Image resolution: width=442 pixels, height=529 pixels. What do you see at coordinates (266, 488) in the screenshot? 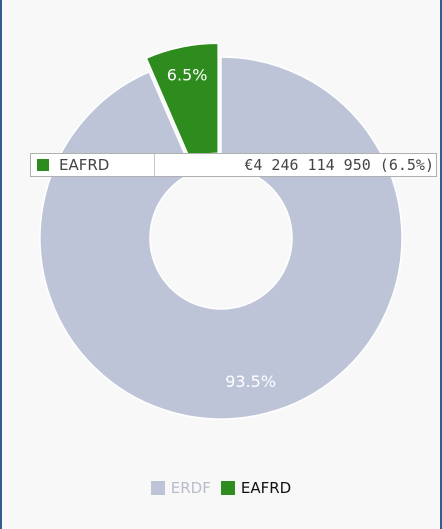
I see `legend-label-eafrd: EAFRD` at bounding box center [266, 488].